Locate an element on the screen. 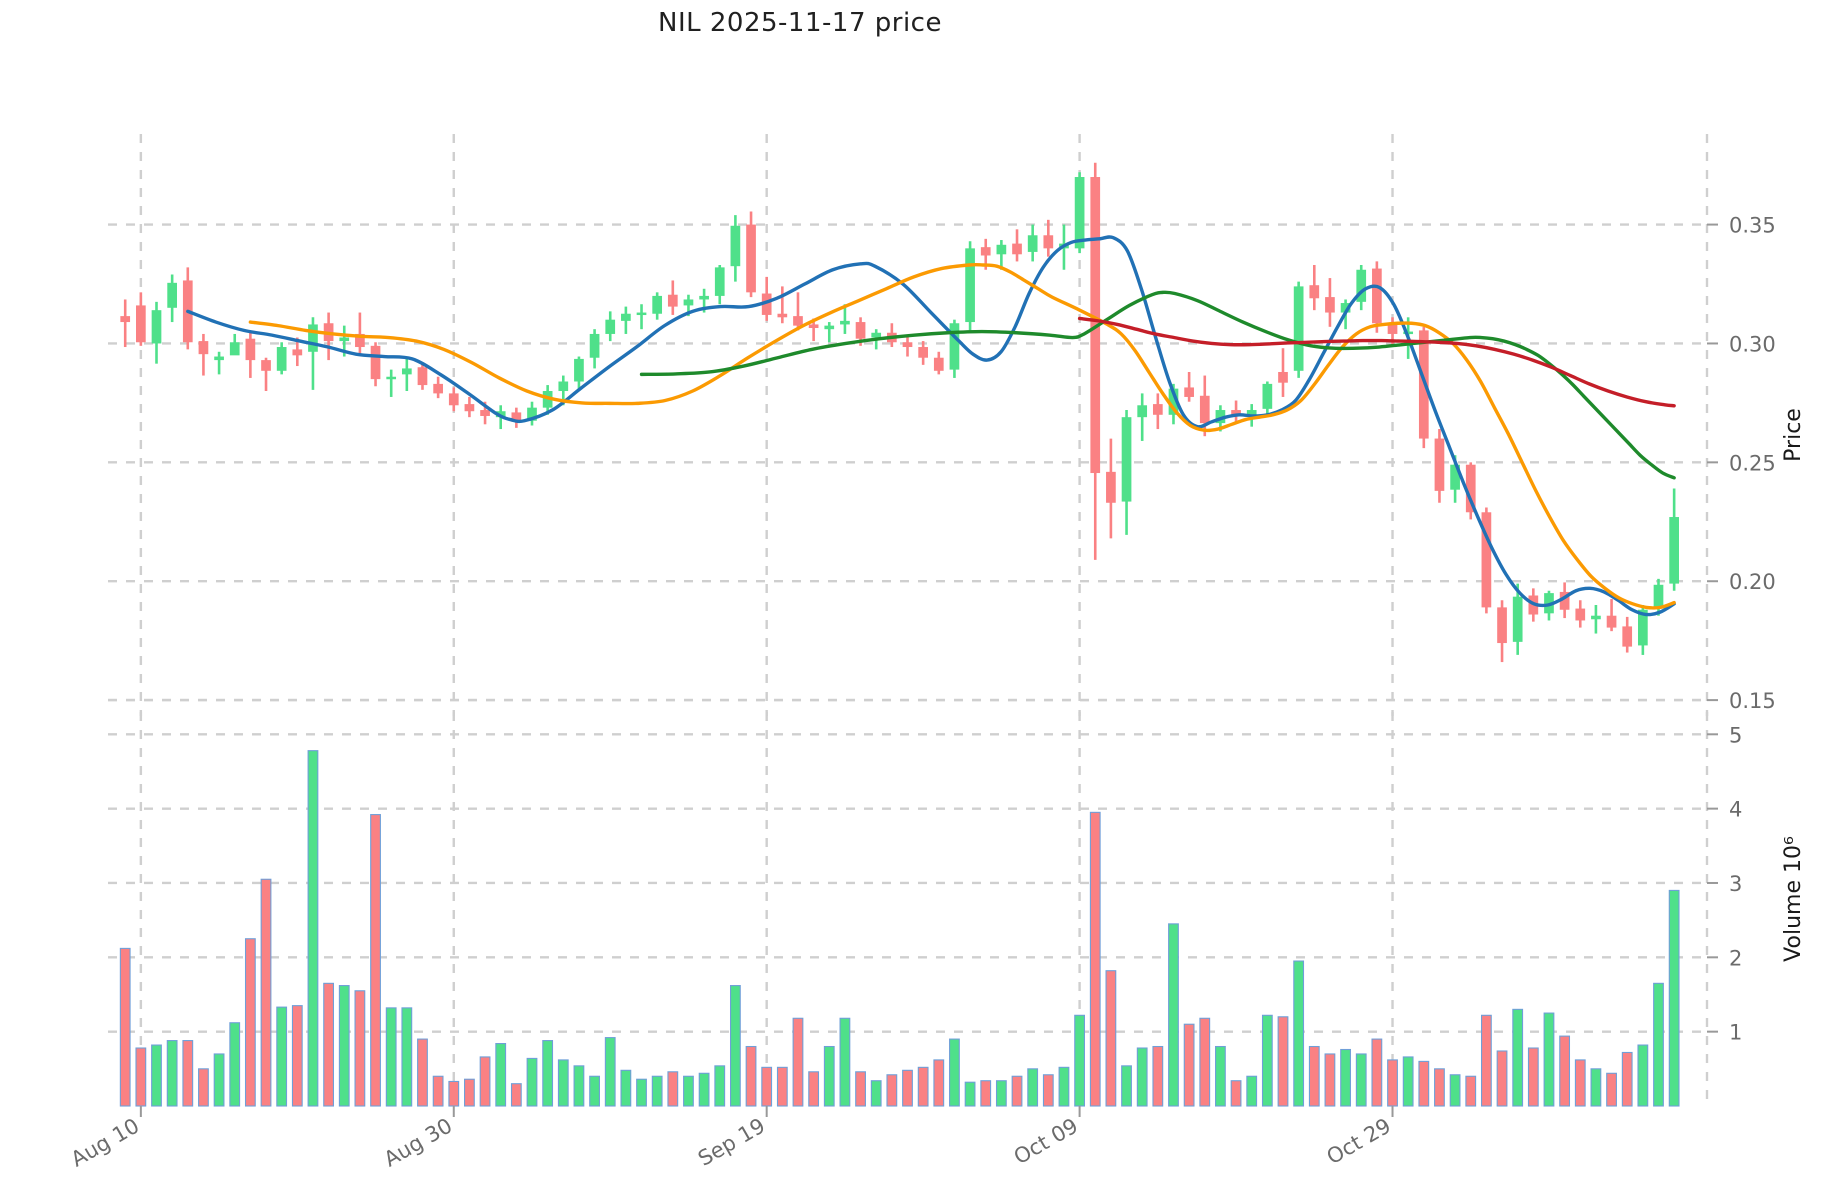  price-tick-label: 0.30 is located at coordinates (1752, 344).